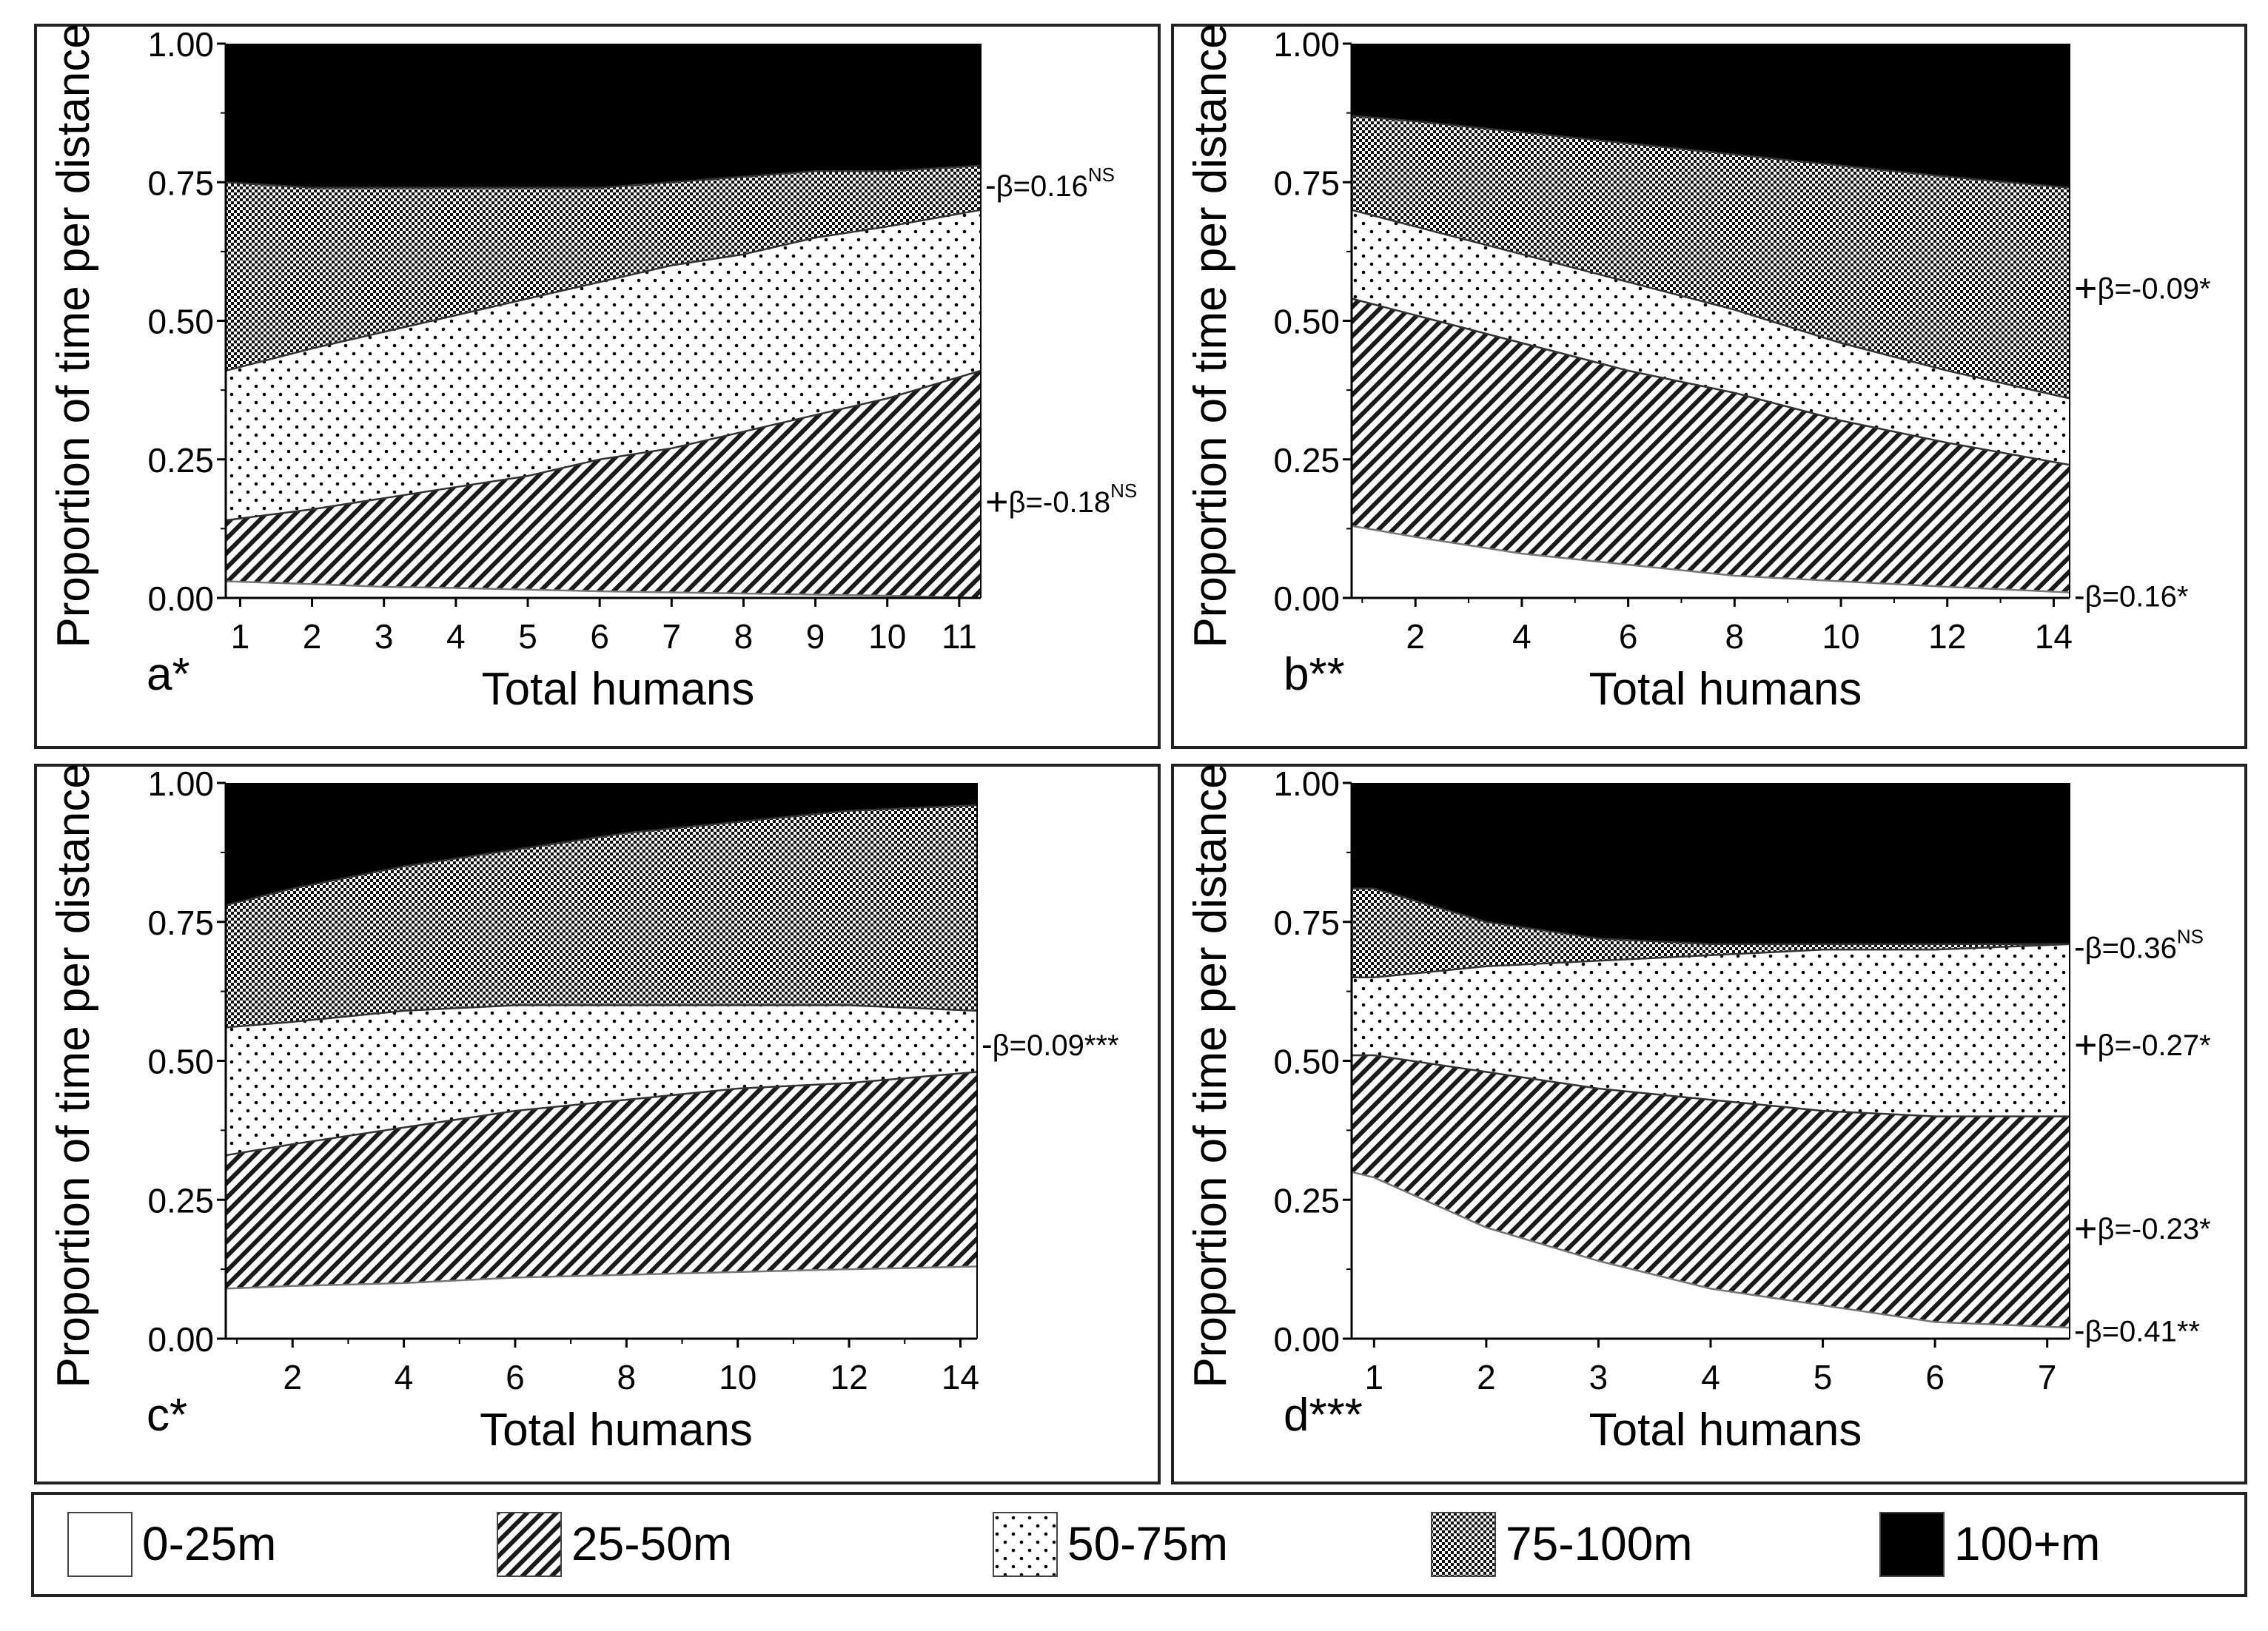 Image resolution: width=2268 pixels, height=1631 pixels. I want to click on beta-annotation: -β=0.41**, so click(2137, 1331).